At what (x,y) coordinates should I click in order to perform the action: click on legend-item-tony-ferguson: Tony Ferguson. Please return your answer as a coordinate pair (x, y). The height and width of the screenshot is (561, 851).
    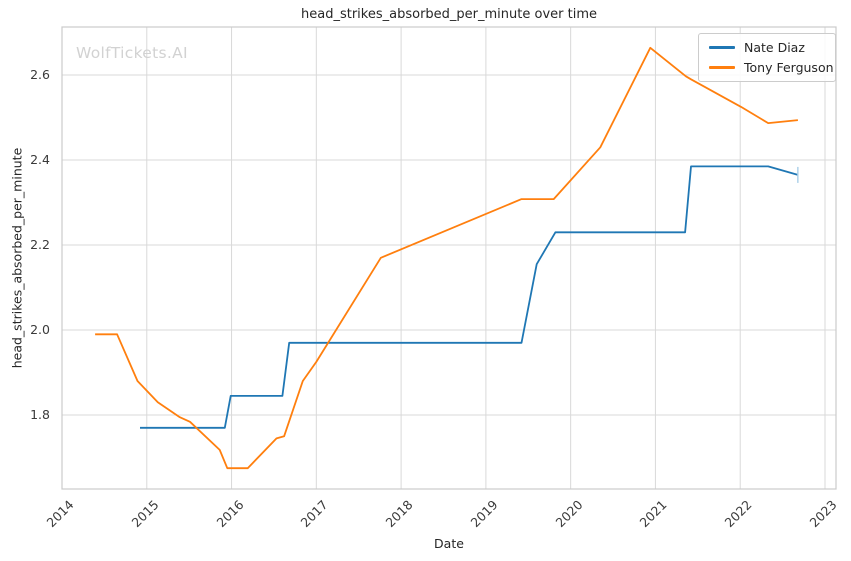
    Looking at the image, I should click on (770, 67).